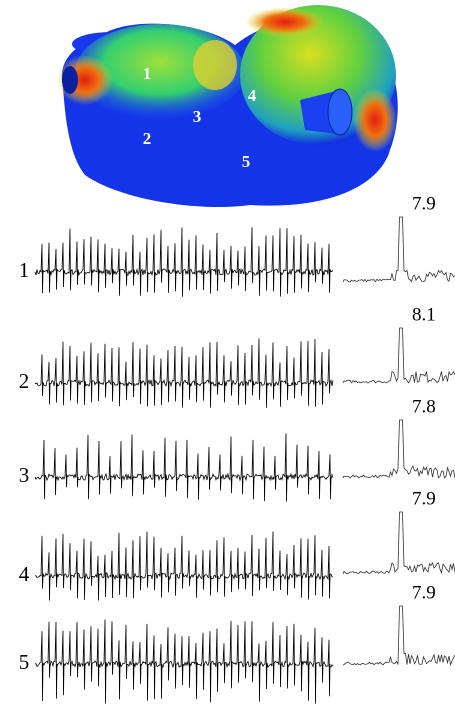 The image size is (455, 719). Describe the element at coordinates (24, 381) in the screenshot. I see `trace-label: 2` at that location.